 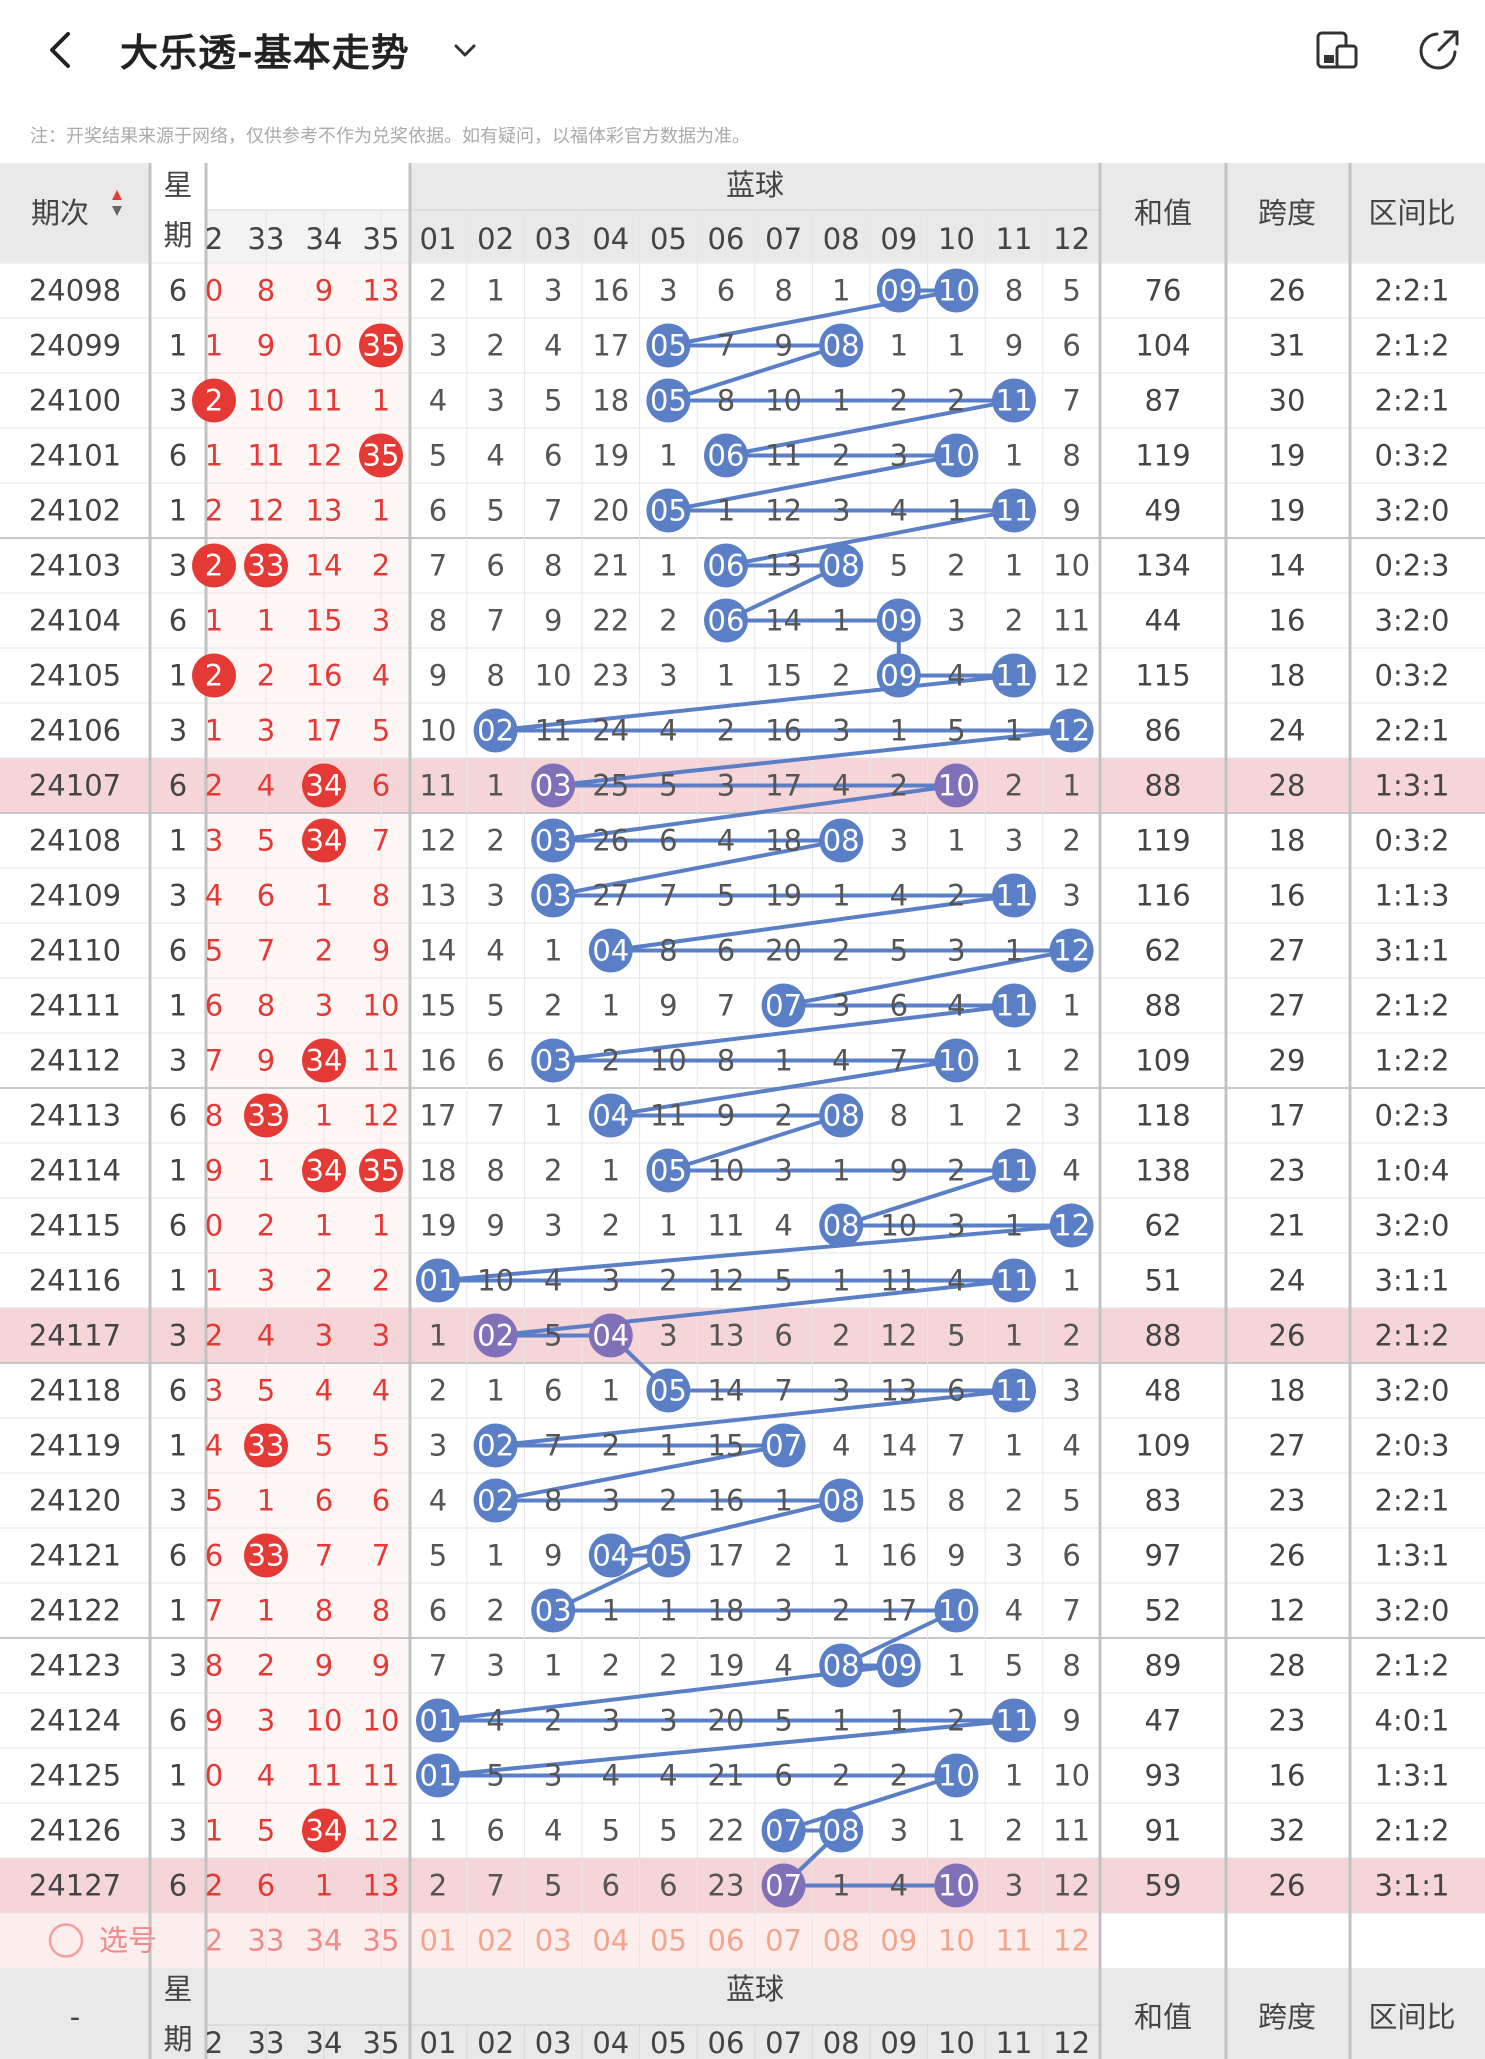 I want to click on red-miss-count: 11, so click(x=324, y=1776).